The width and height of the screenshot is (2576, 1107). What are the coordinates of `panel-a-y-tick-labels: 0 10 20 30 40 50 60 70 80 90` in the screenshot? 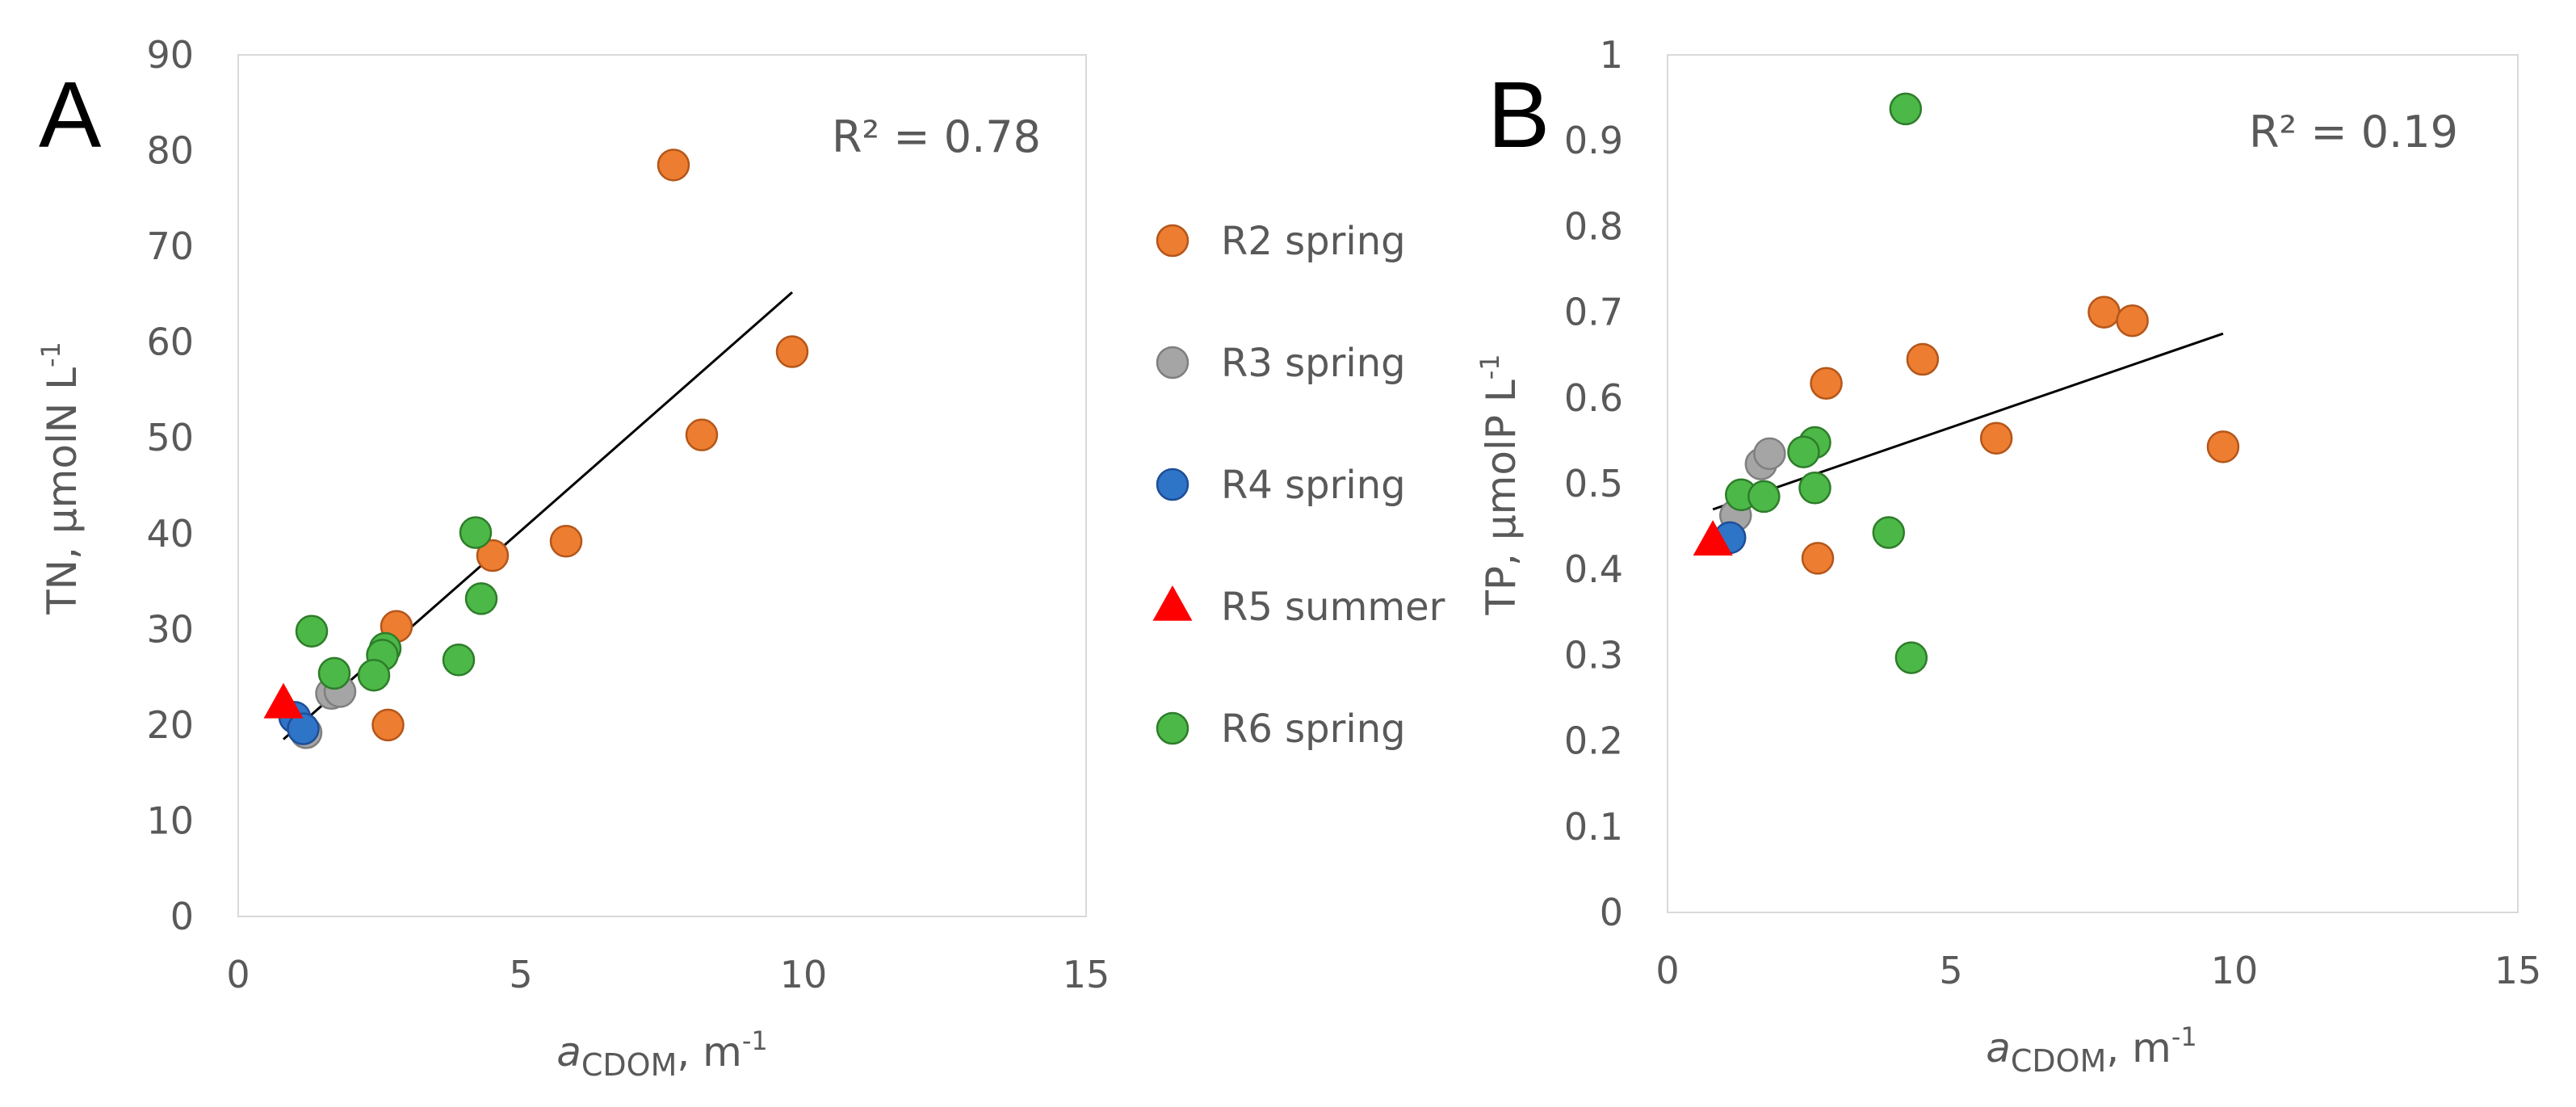 It's located at (170, 485).